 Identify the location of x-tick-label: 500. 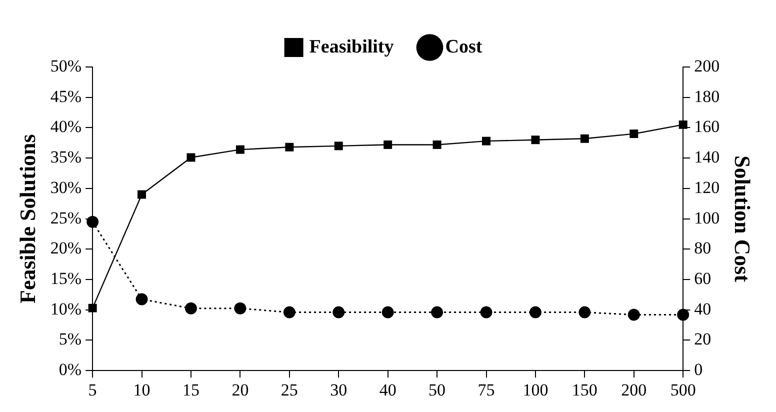
(683, 390).